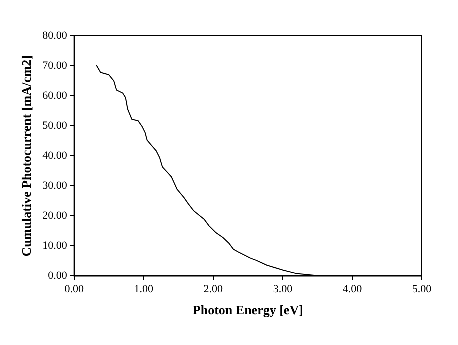 The width and height of the screenshot is (458, 345). What do you see at coordinates (55, 246) in the screenshot?
I see `y-tick-label: 10.00` at bounding box center [55, 246].